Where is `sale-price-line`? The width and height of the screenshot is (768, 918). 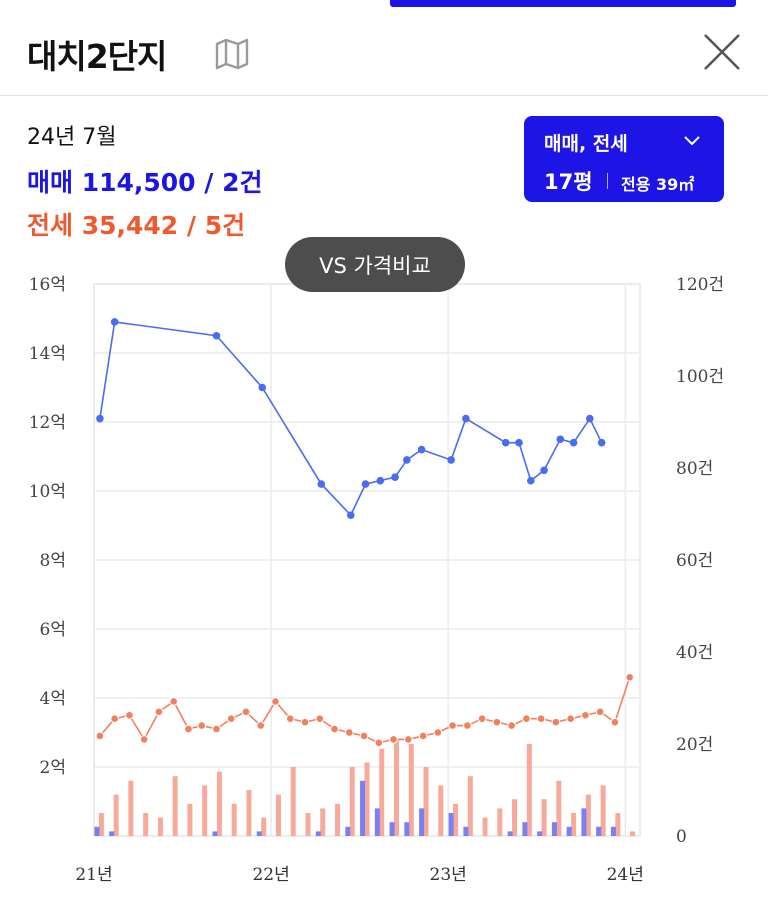 sale-price-line is located at coordinates (351, 419).